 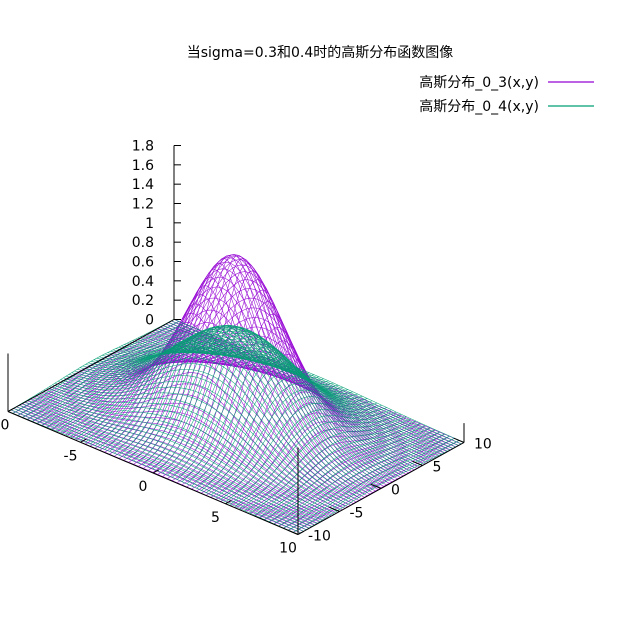 What do you see at coordinates (288, 549) in the screenshot?
I see `x-tick-label: 10` at bounding box center [288, 549].